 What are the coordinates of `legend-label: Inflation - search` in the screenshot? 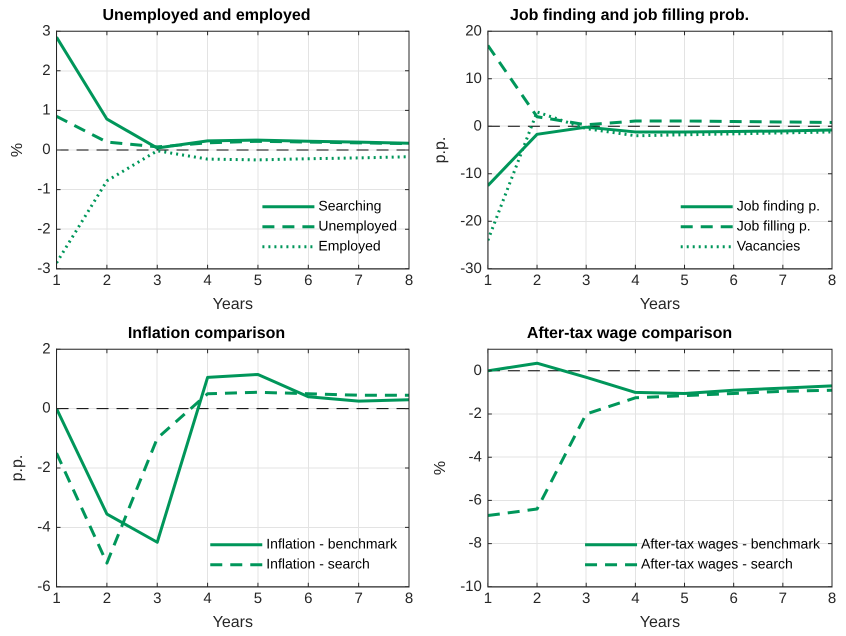 It's located at (318, 564).